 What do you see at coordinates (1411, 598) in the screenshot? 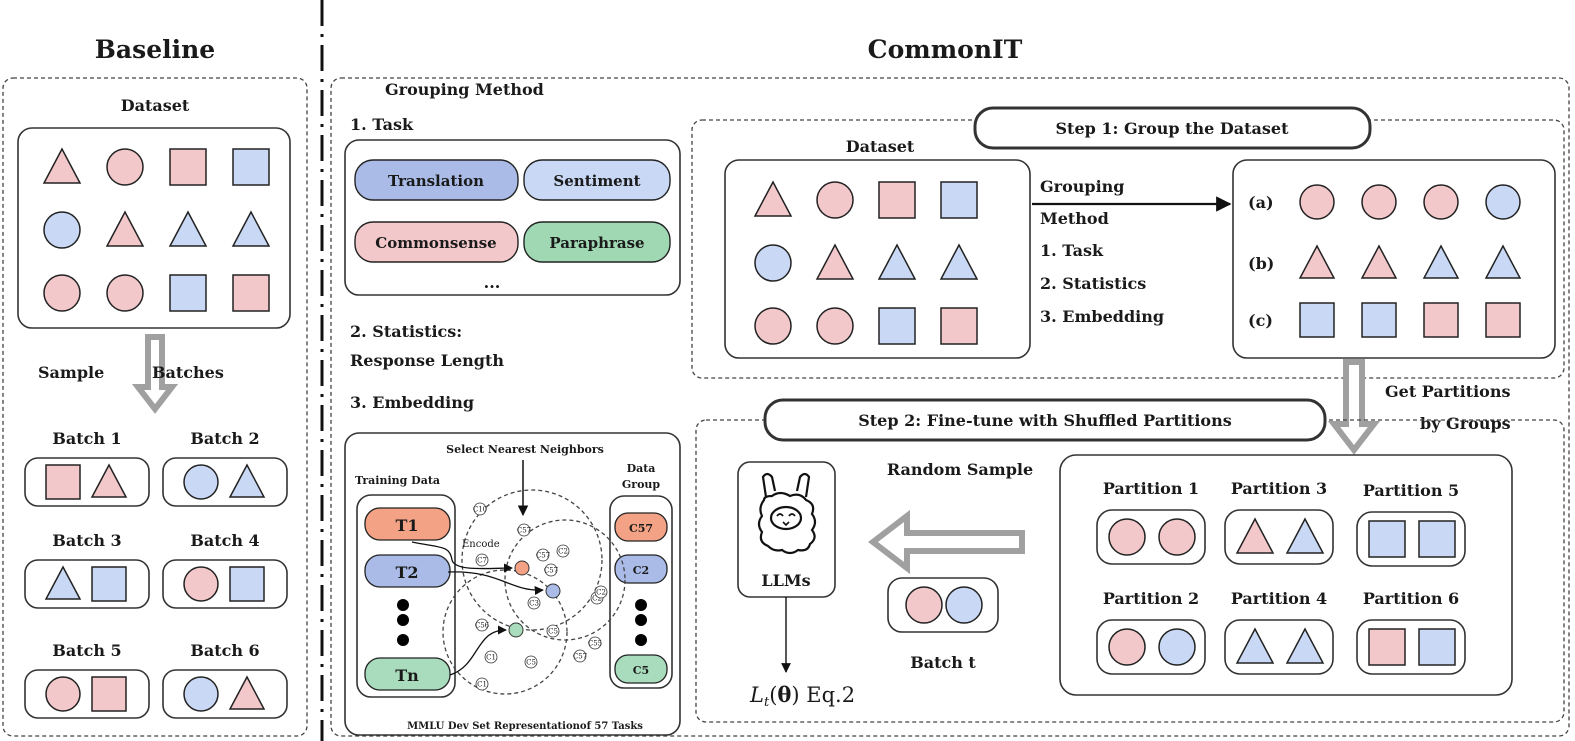
I see `partition-label: Partition 6` at bounding box center [1411, 598].